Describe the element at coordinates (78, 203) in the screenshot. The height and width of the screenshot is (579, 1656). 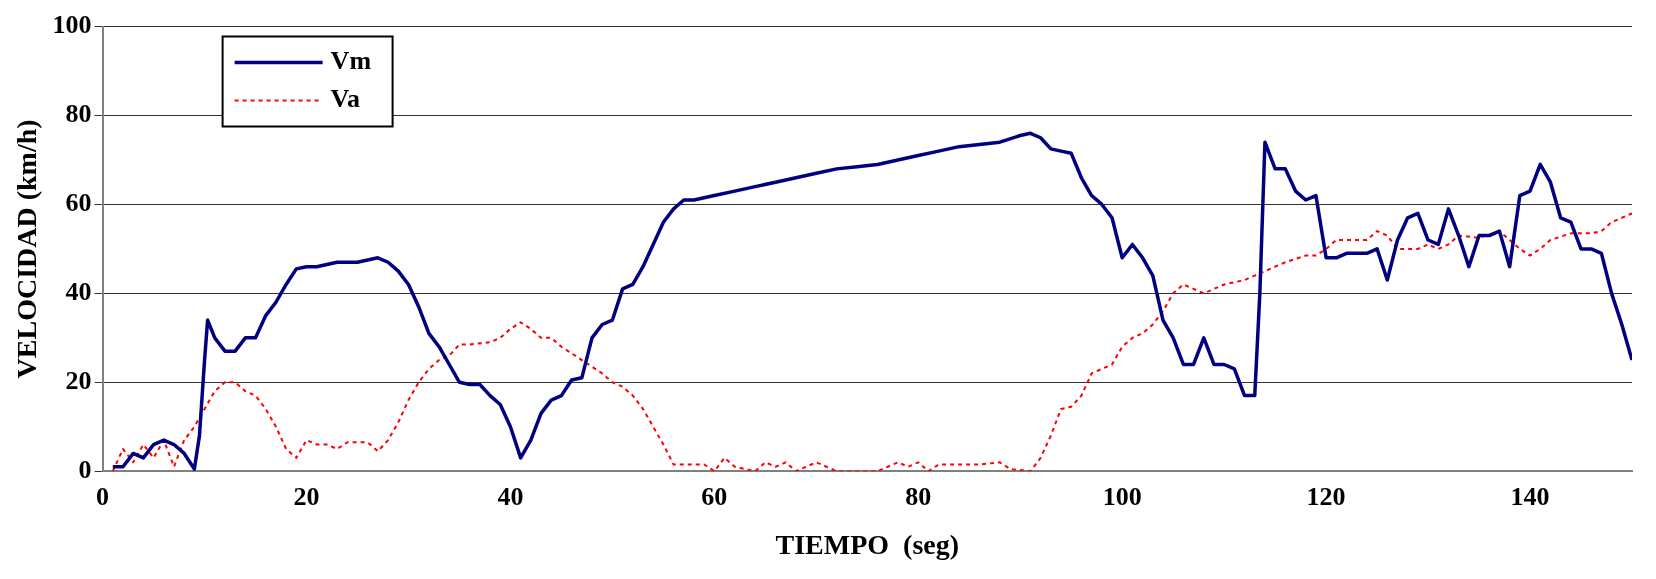
I see `y-tick-label: 60` at that location.